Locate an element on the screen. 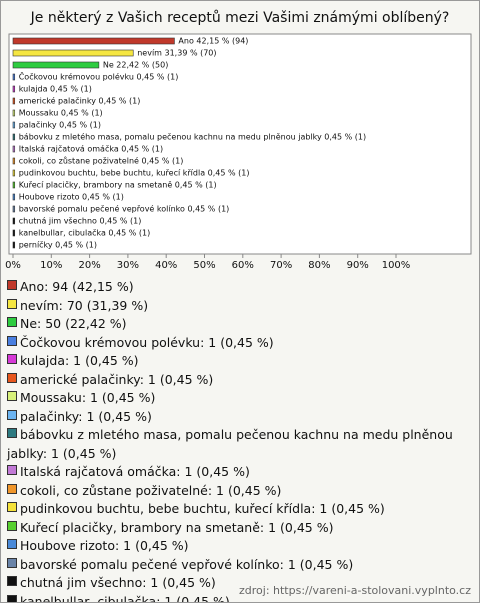  legend-label: kulajda: 1 (0,45 %) is located at coordinates (79, 360).